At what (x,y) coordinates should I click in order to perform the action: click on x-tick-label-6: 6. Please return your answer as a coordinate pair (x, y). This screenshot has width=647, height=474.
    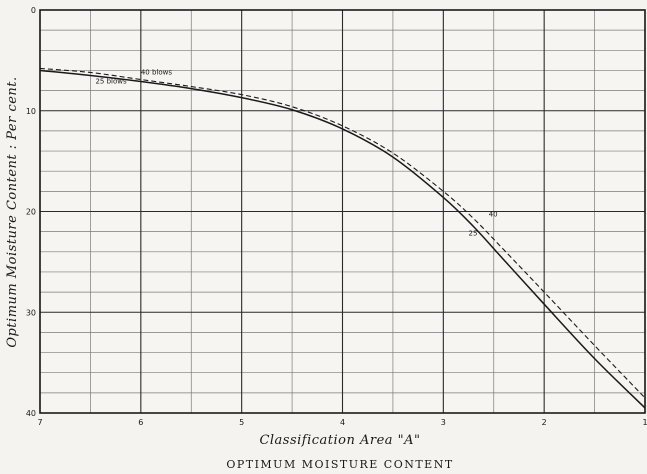
    Looking at the image, I should click on (140, 422).